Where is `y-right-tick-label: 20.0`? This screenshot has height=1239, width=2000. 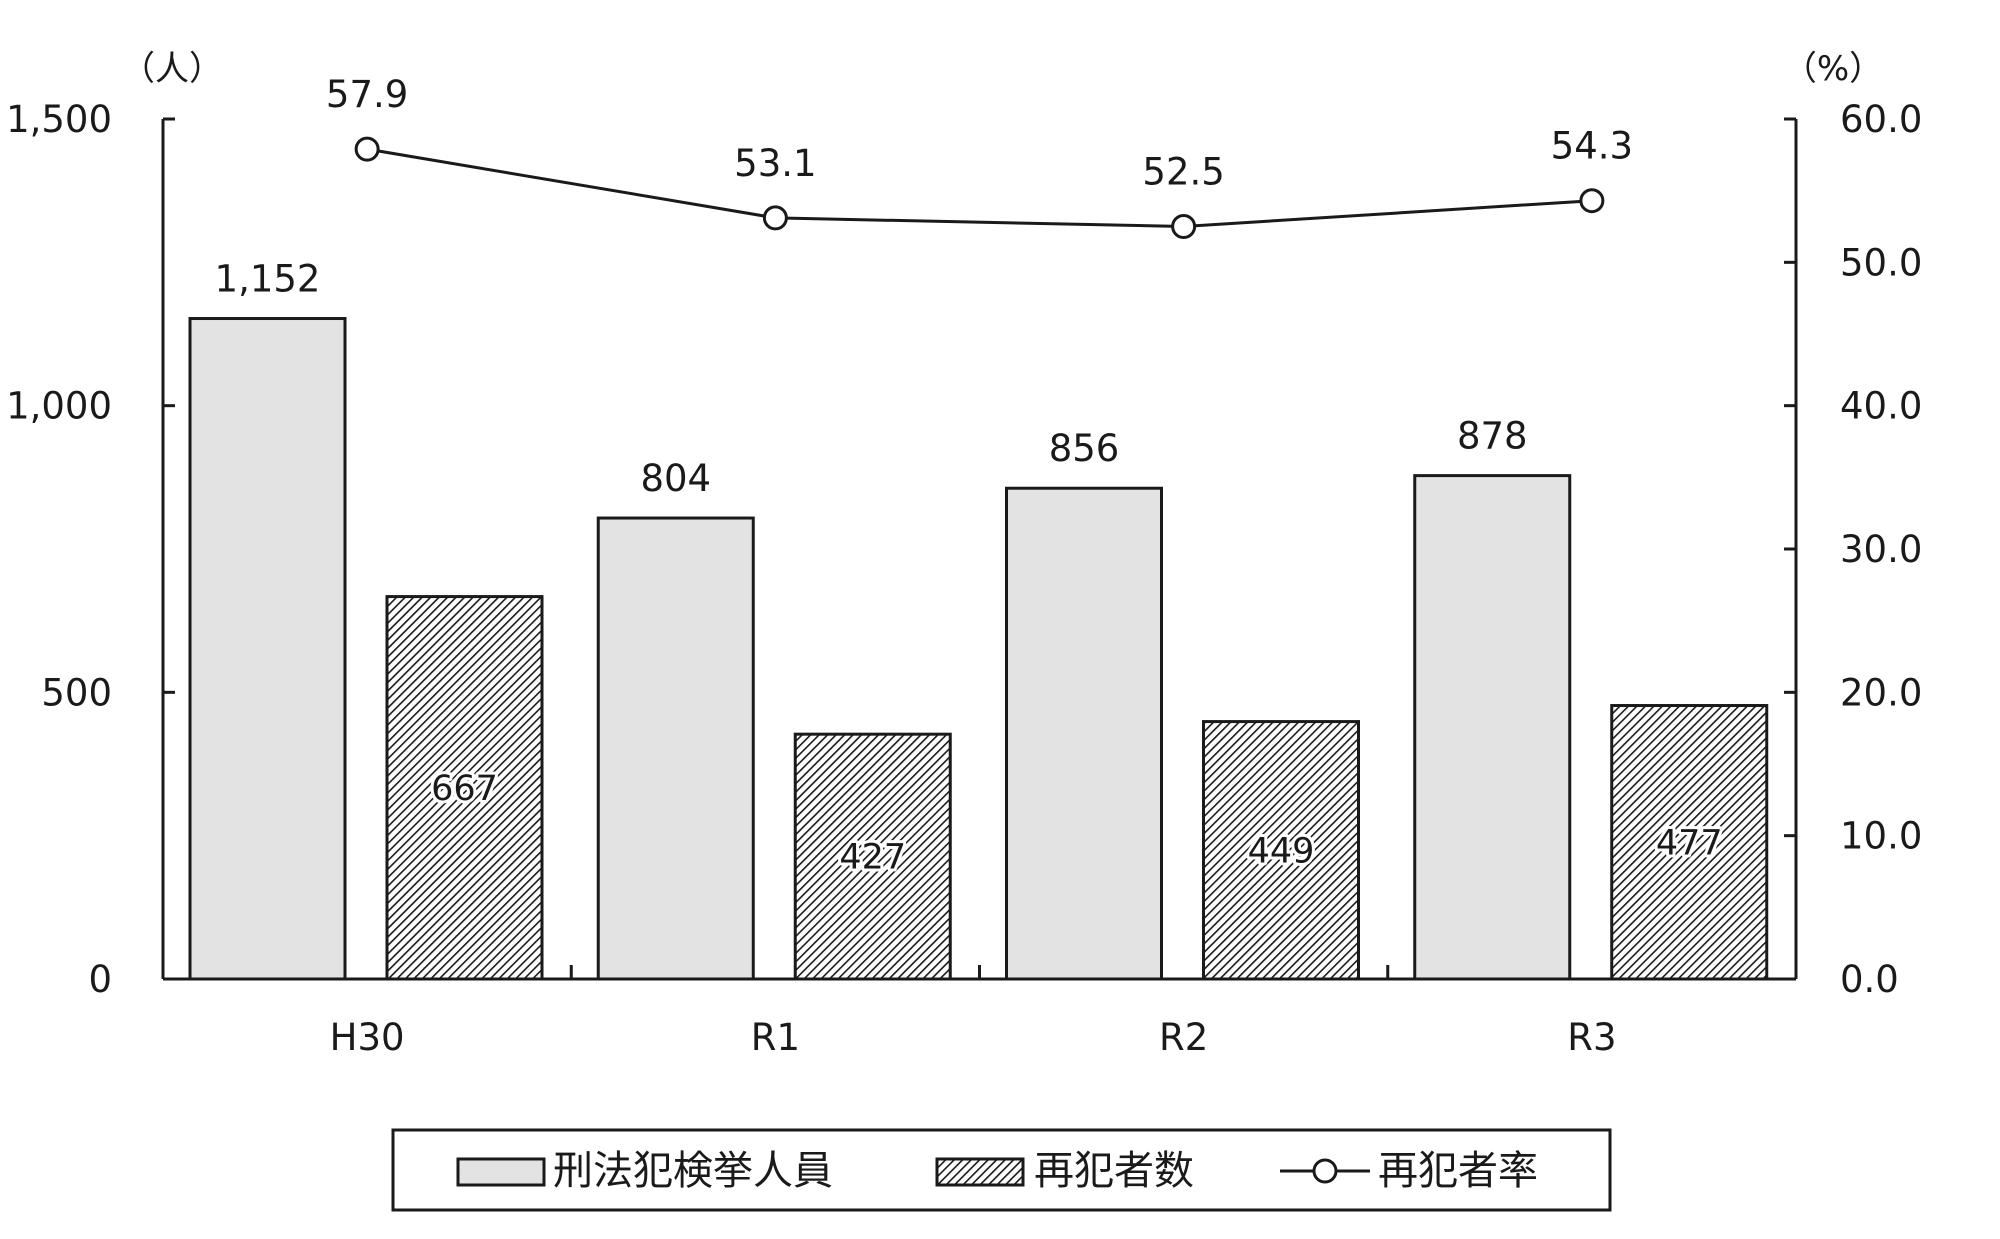
y-right-tick-label: 20.0 is located at coordinates (1881, 692).